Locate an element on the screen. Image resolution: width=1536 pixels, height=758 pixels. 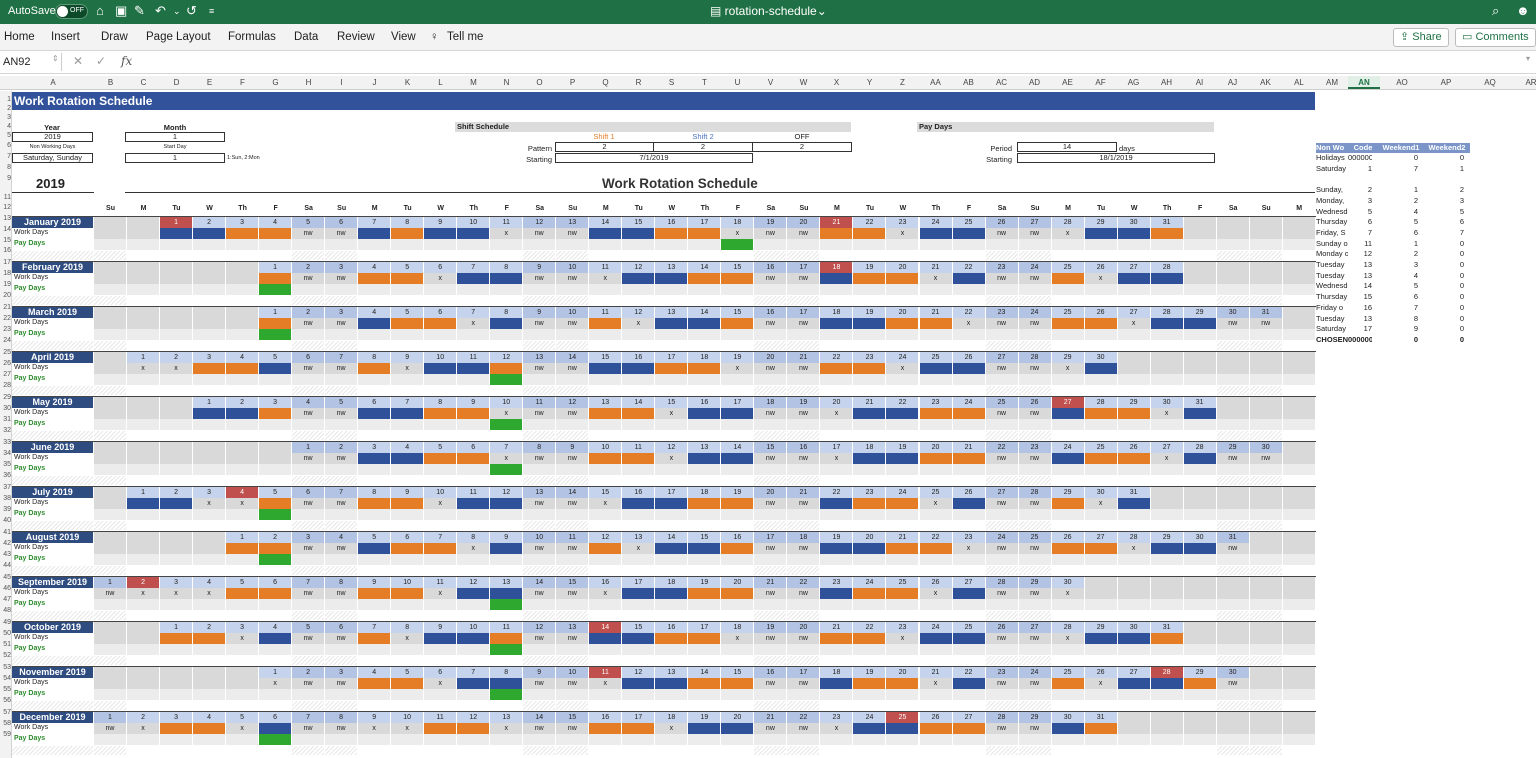
day-number-cell: 22 is located at coordinates (969, 312).